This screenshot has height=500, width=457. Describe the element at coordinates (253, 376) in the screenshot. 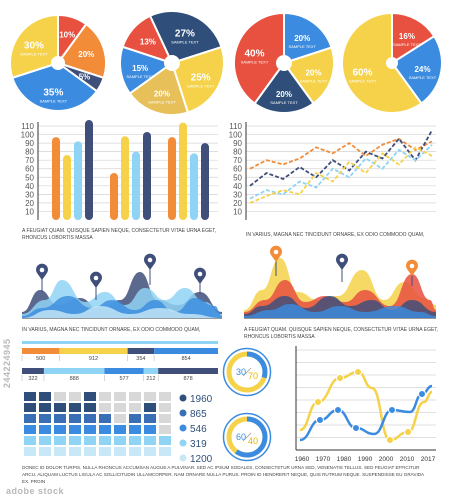

I see `donut-value: 70` at that location.